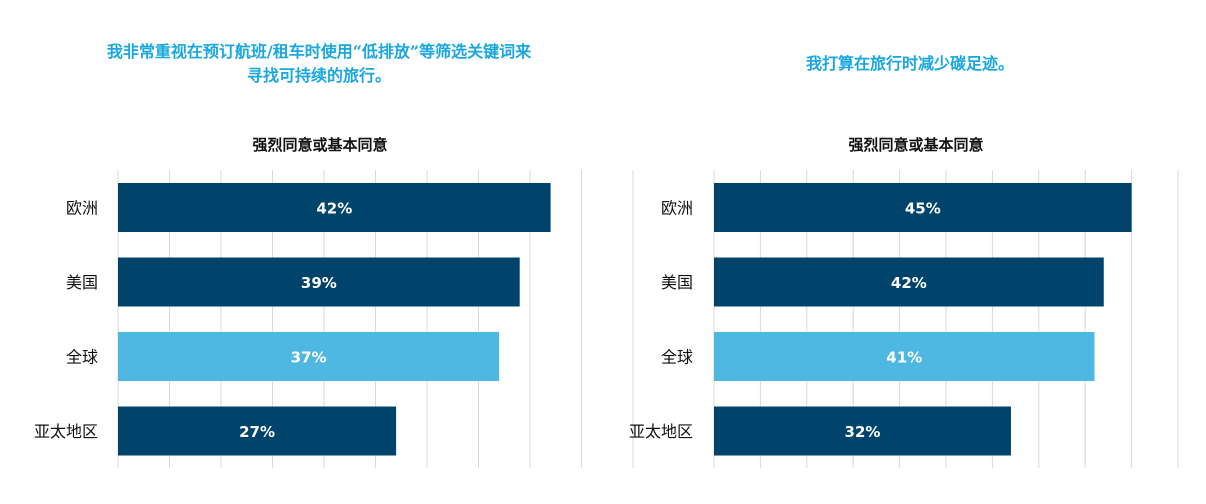 This screenshot has width=1206, height=504. Describe the element at coordinates (909, 63) in the screenshot. I see `right-chart-title: 我打算在旅行时减少碳足迹。` at that location.